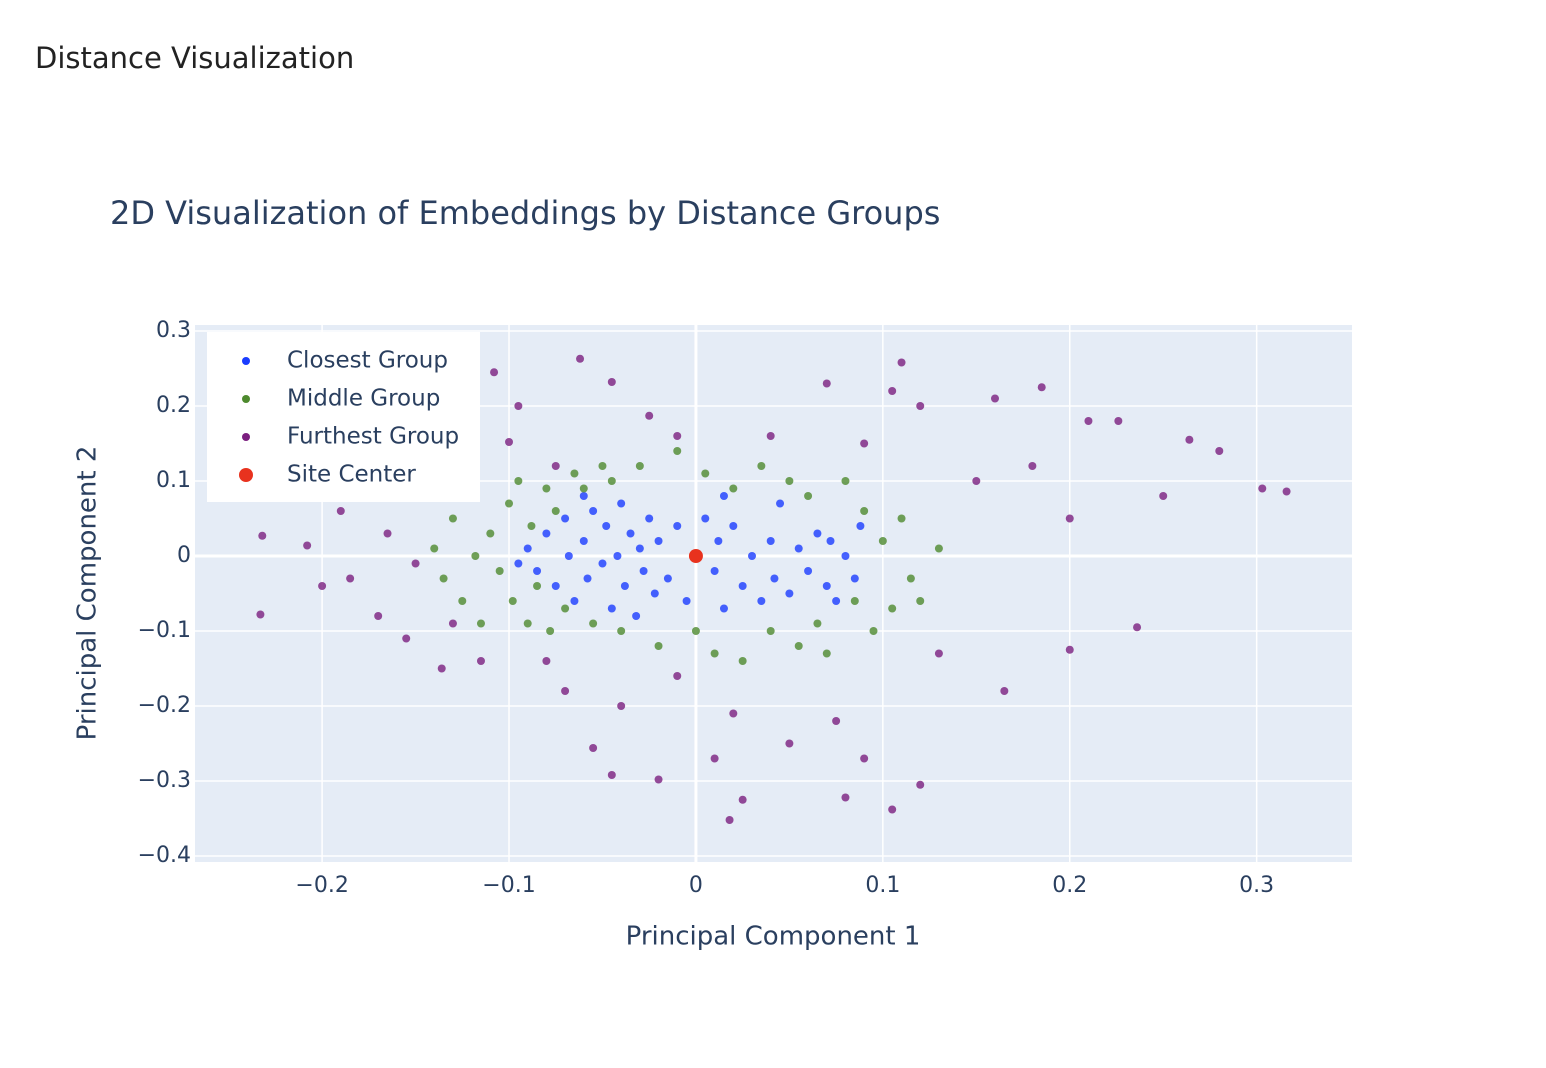  What do you see at coordinates (363, 399) in the screenshot?
I see `legend-label: Middle Group` at bounding box center [363, 399].